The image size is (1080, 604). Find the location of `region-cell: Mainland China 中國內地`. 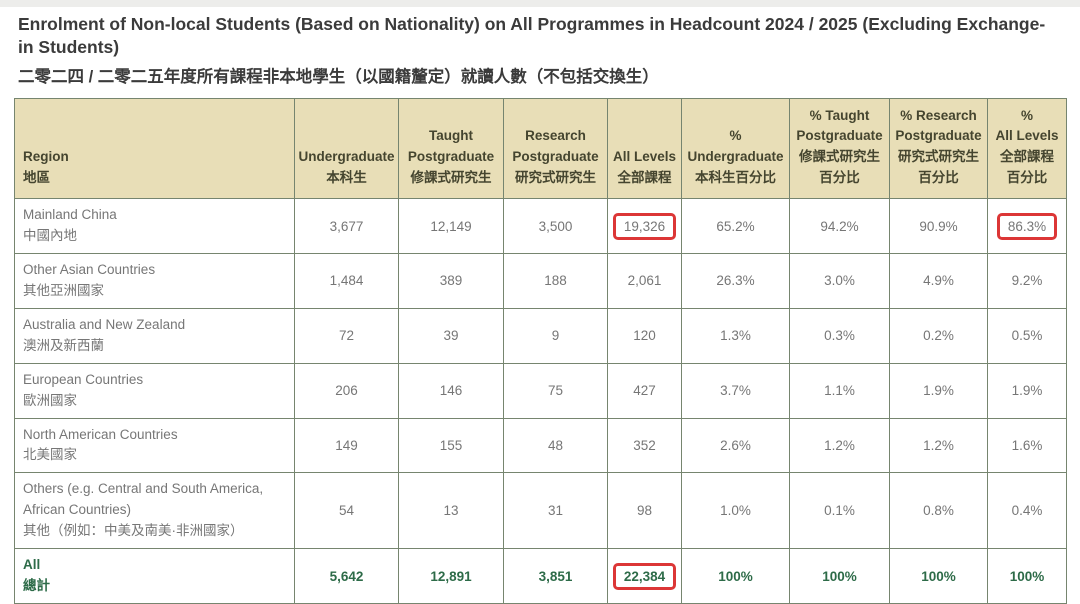

region-cell: Mainland China 中國內地 is located at coordinates (154, 226).